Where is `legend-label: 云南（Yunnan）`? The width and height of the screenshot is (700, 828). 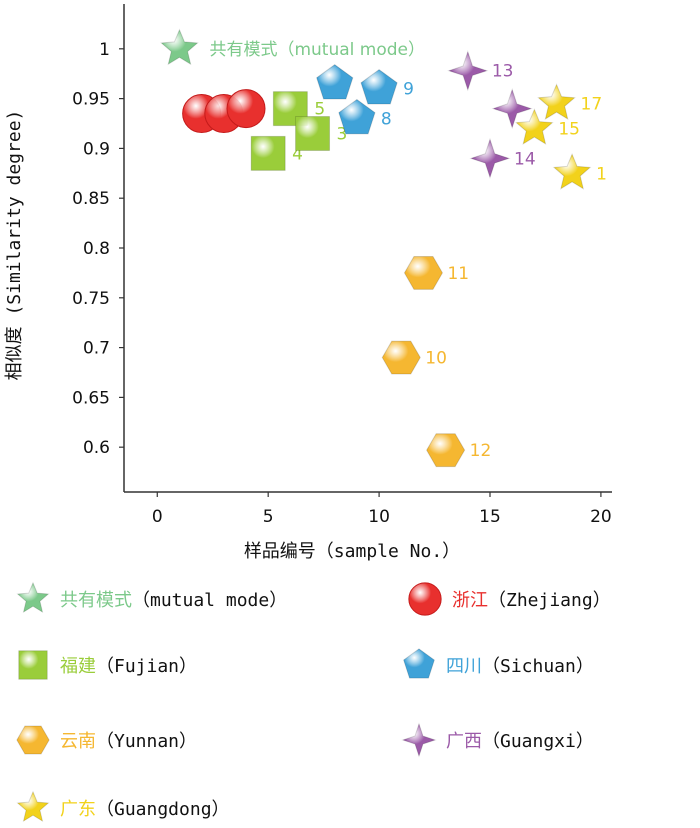
legend-label: 云南（Yunnan） is located at coordinates (129, 741).